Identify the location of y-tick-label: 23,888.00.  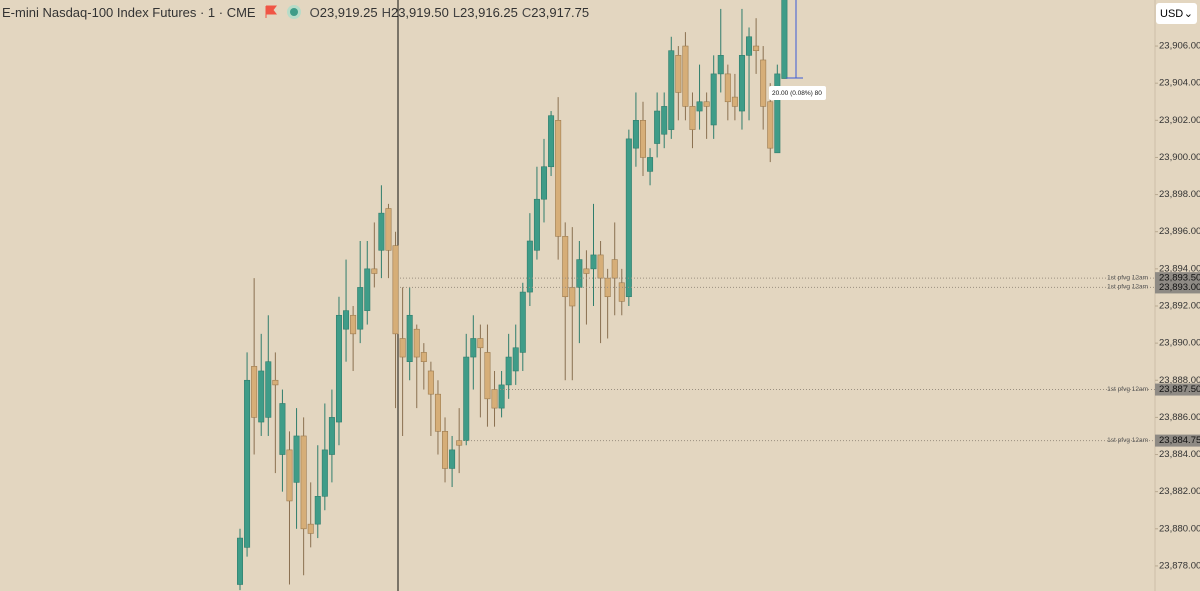
(1179, 380).